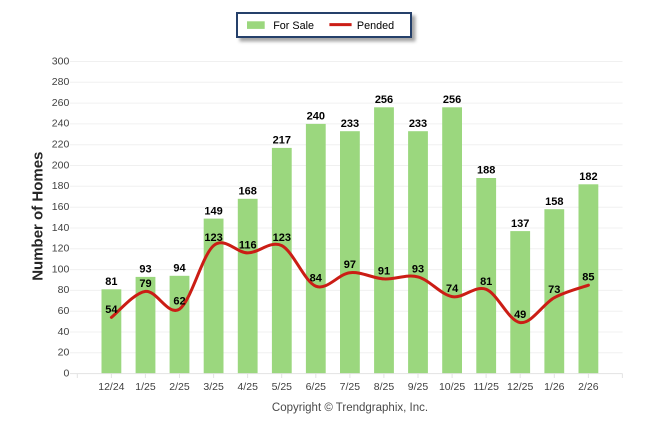 This screenshot has height=439, width=646. Describe the element at coordinates (282, 141) in the screenshot. I see `svg-text: 217` at that location.